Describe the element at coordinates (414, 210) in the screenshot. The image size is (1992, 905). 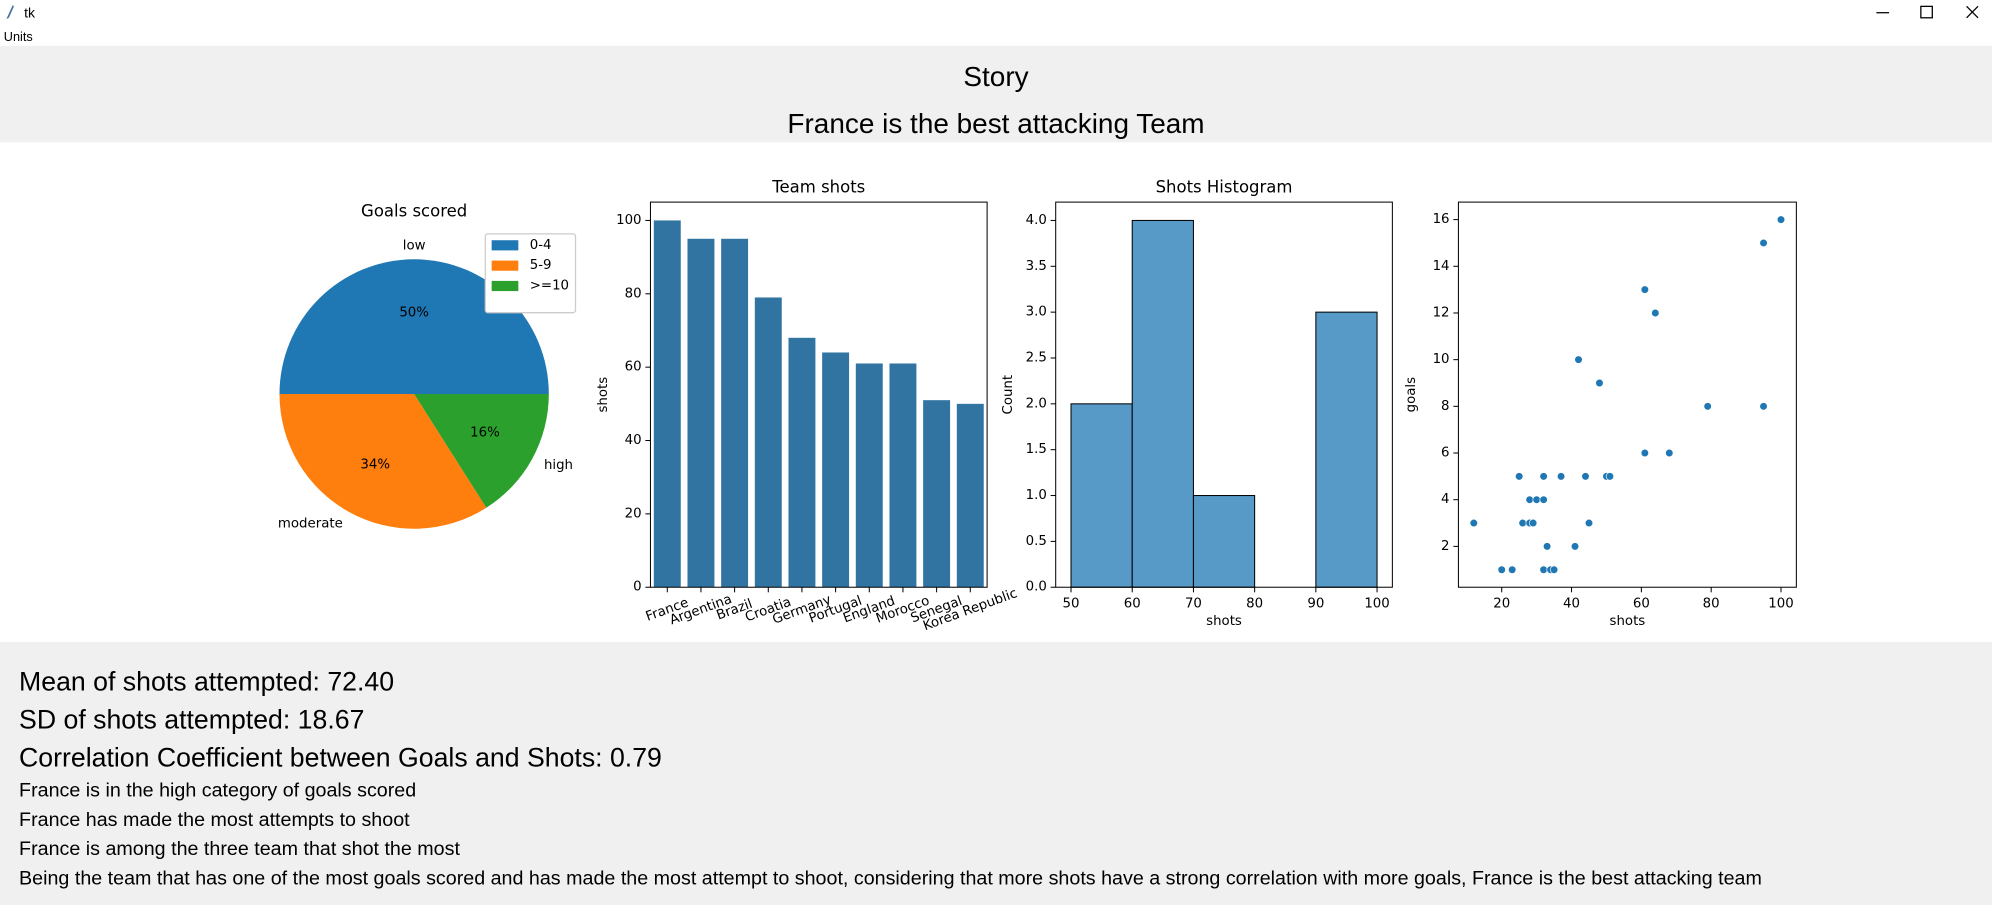
I see `chart-title: Goals scored` at that location.